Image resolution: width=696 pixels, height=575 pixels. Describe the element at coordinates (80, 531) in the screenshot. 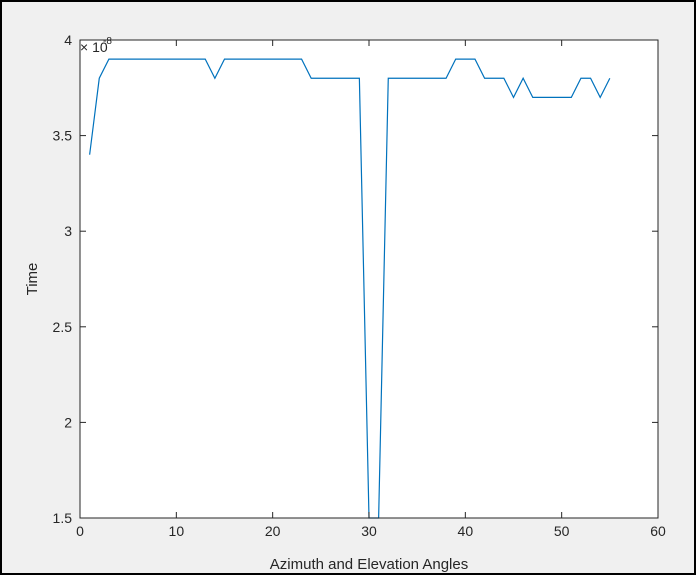

I see `x-tick-label: 0` at that location.